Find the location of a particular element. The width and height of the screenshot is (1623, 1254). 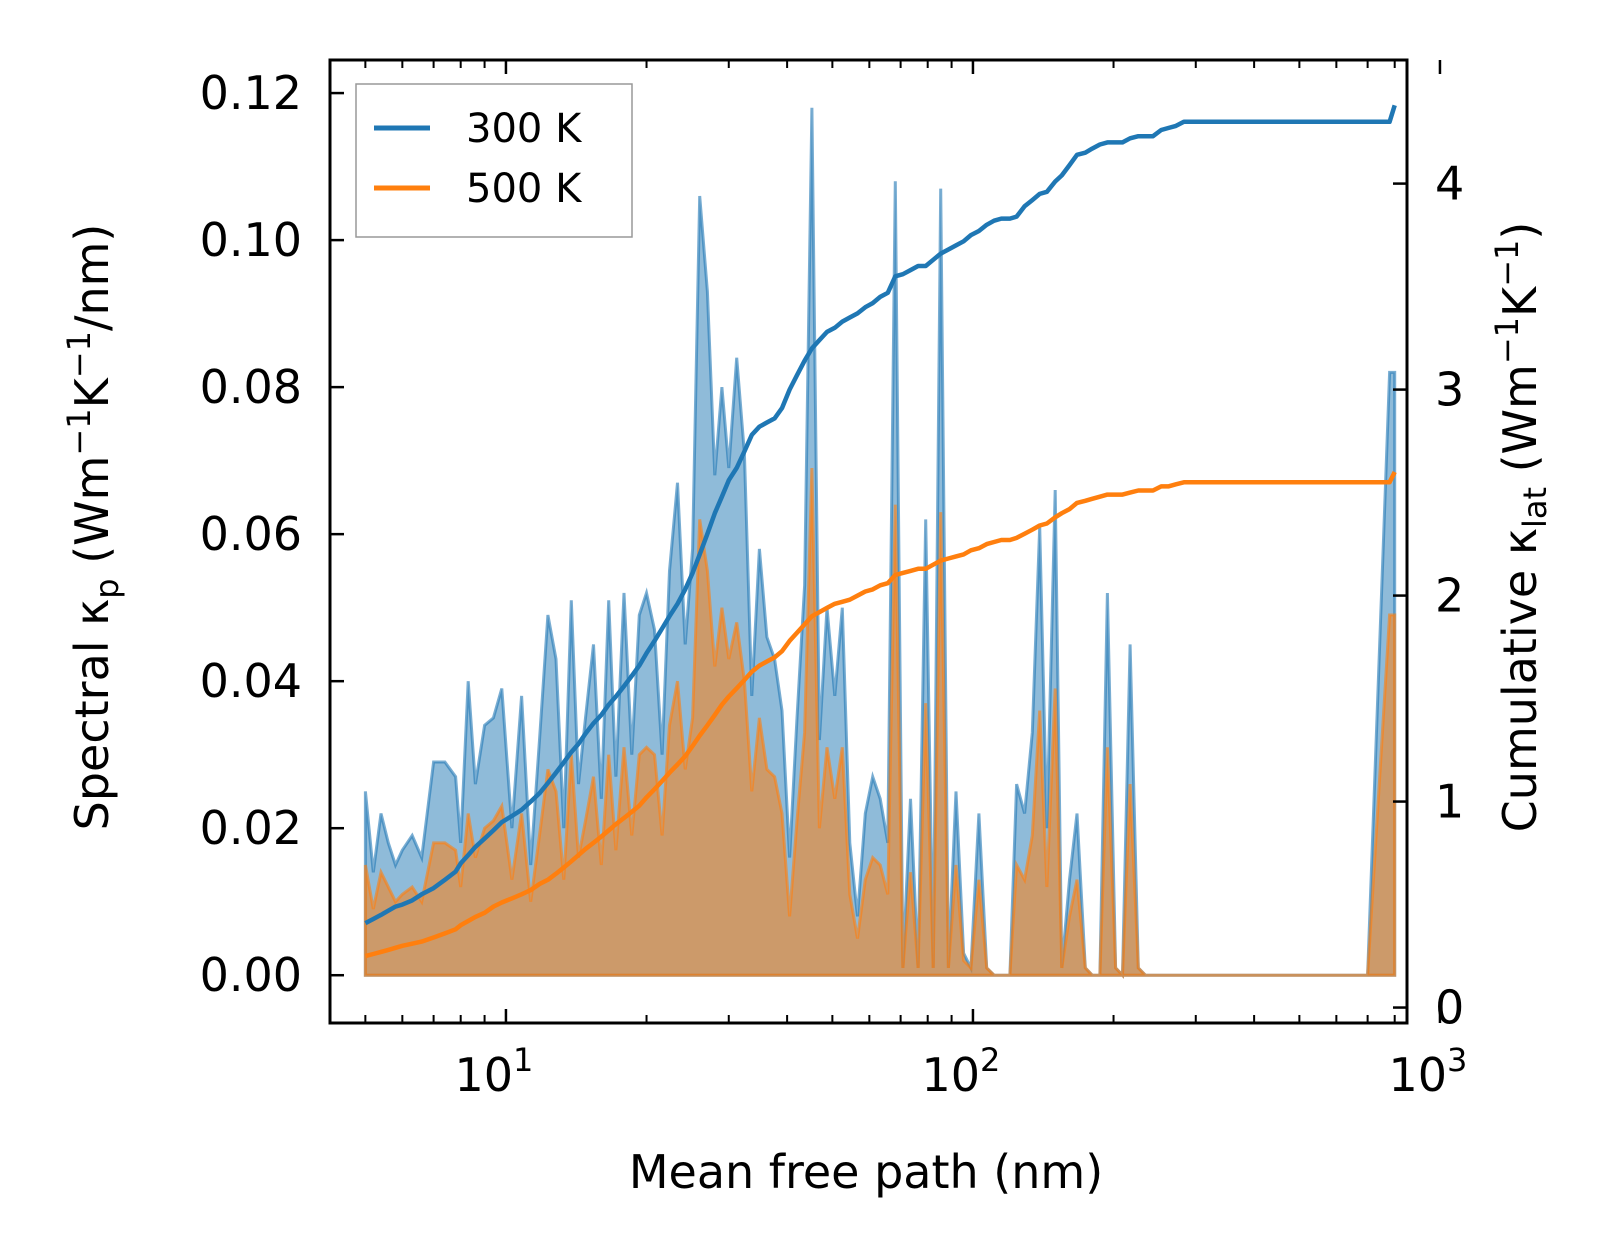

x-axis-title: Mean free path (nm) is located at coordinates (866, 1172).